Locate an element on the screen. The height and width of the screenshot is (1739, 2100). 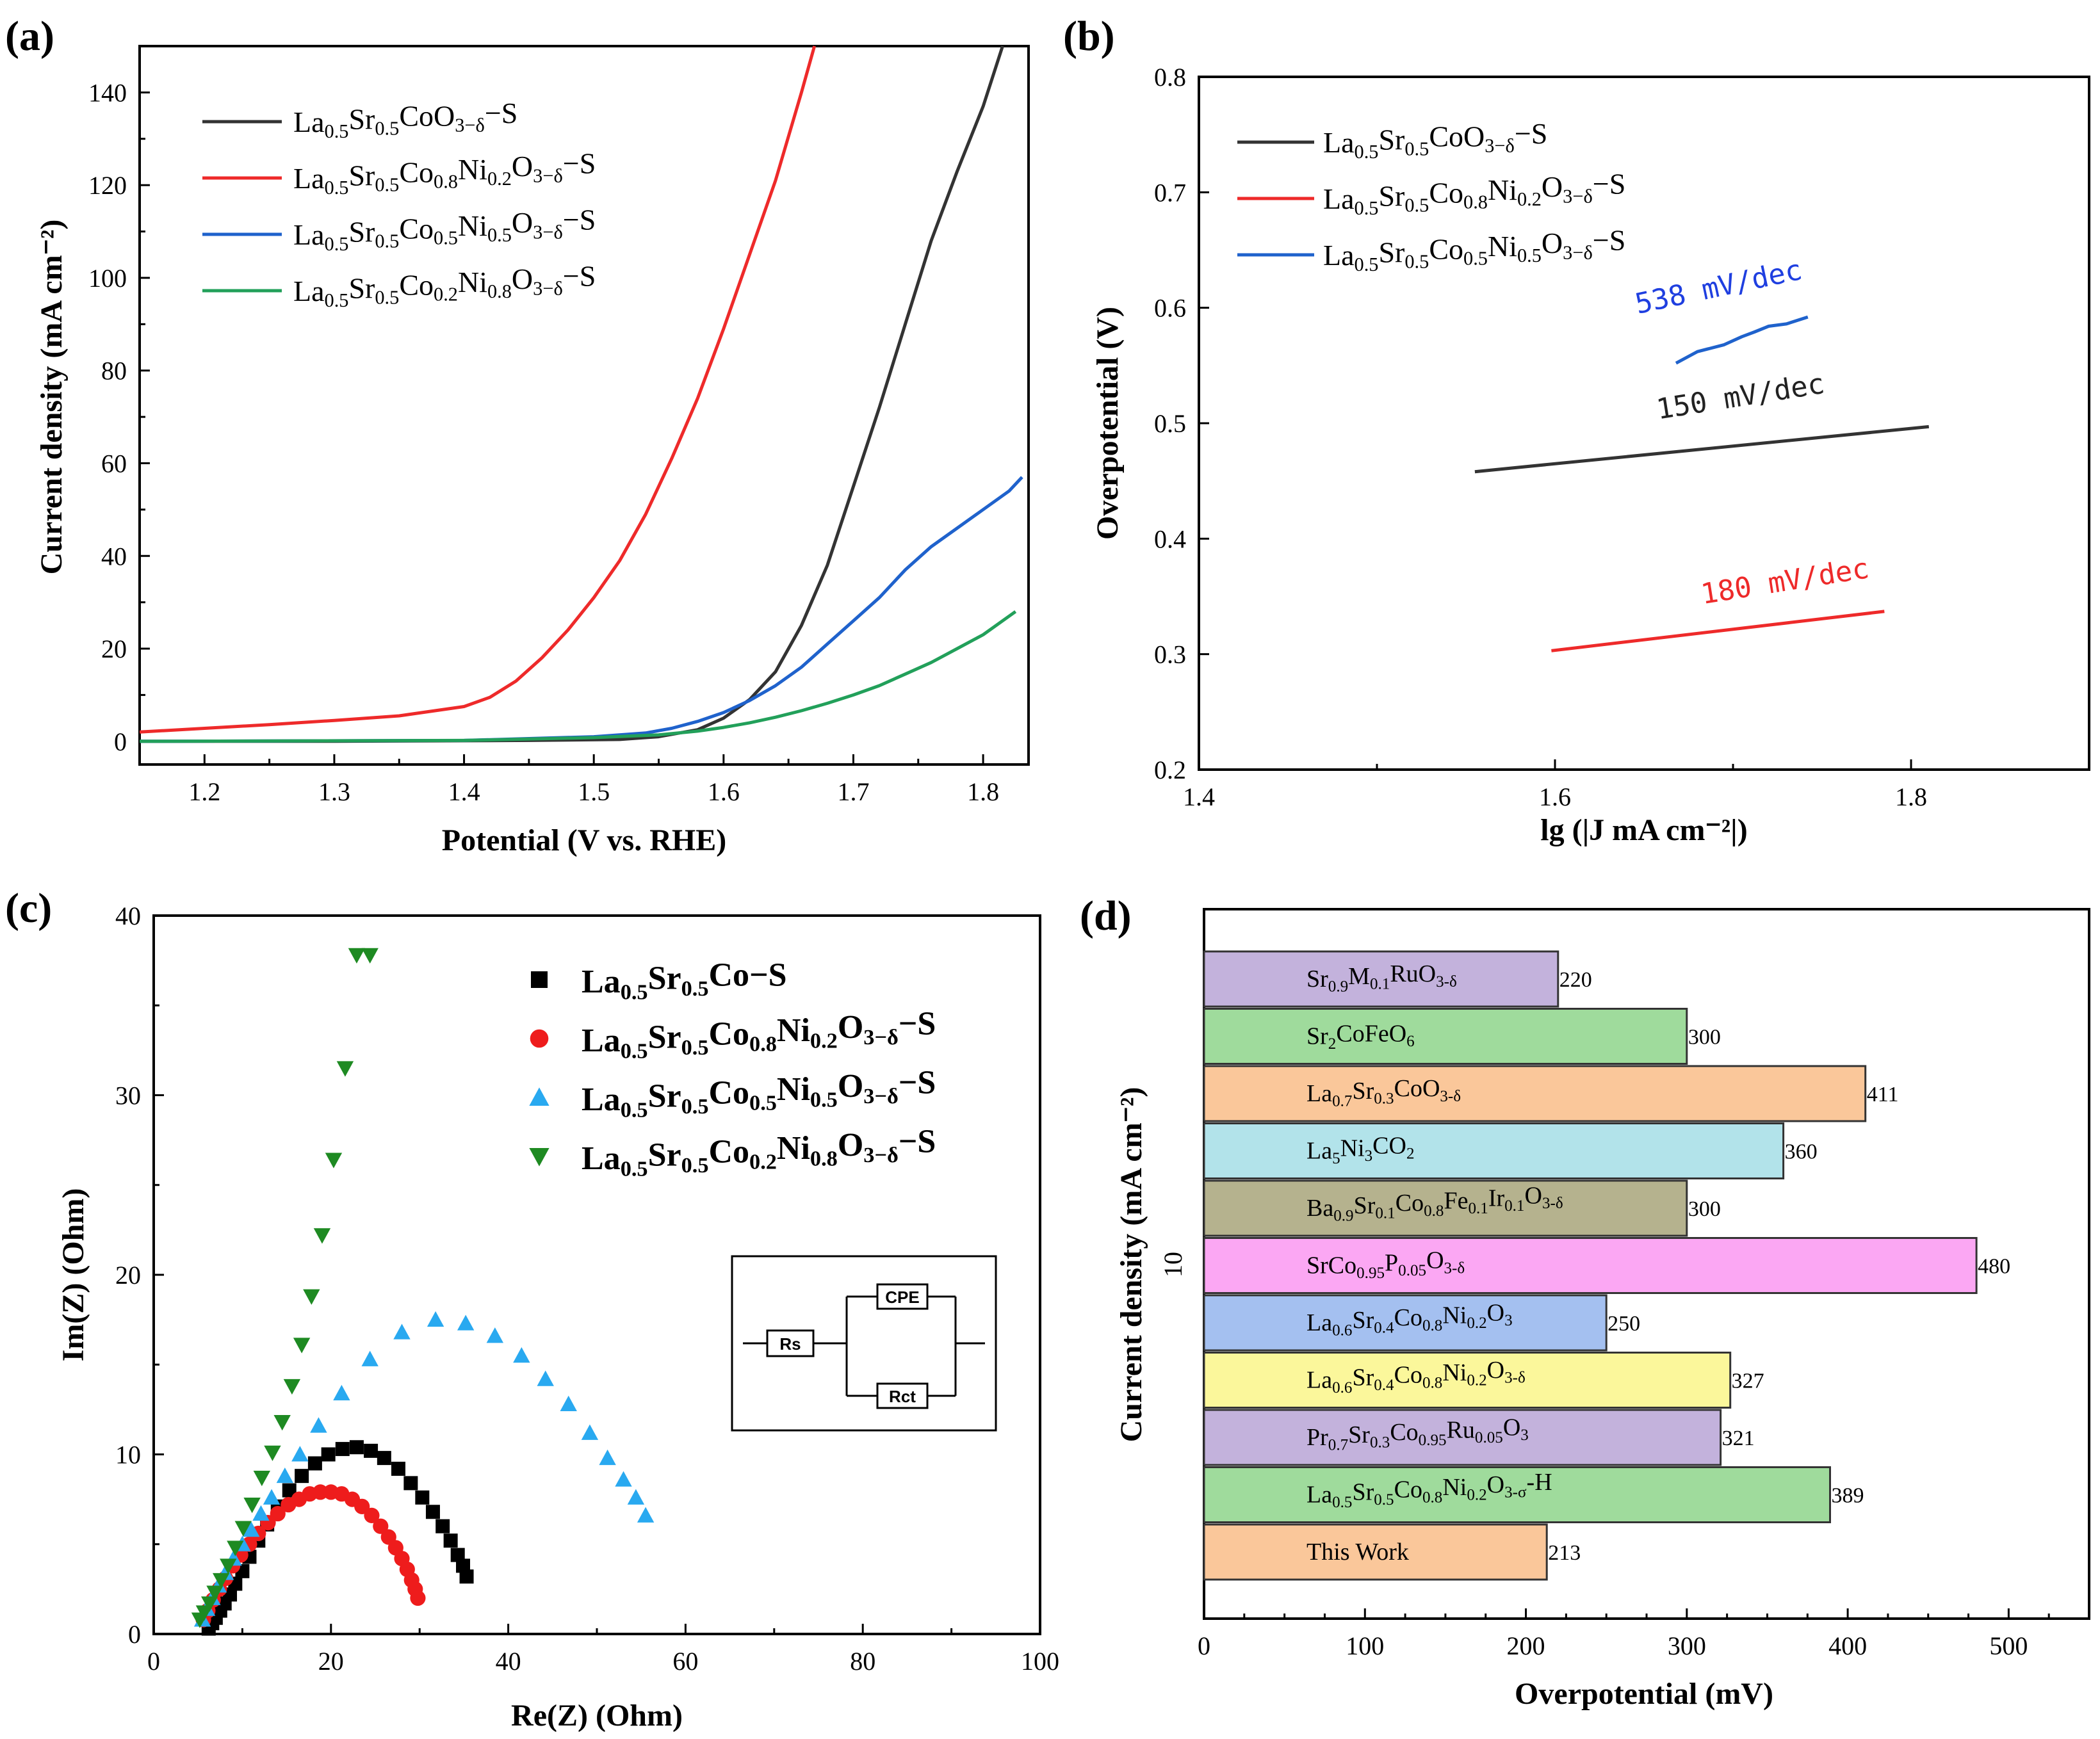
panel-b-label: (b) is located at coordinates (1089, 36).